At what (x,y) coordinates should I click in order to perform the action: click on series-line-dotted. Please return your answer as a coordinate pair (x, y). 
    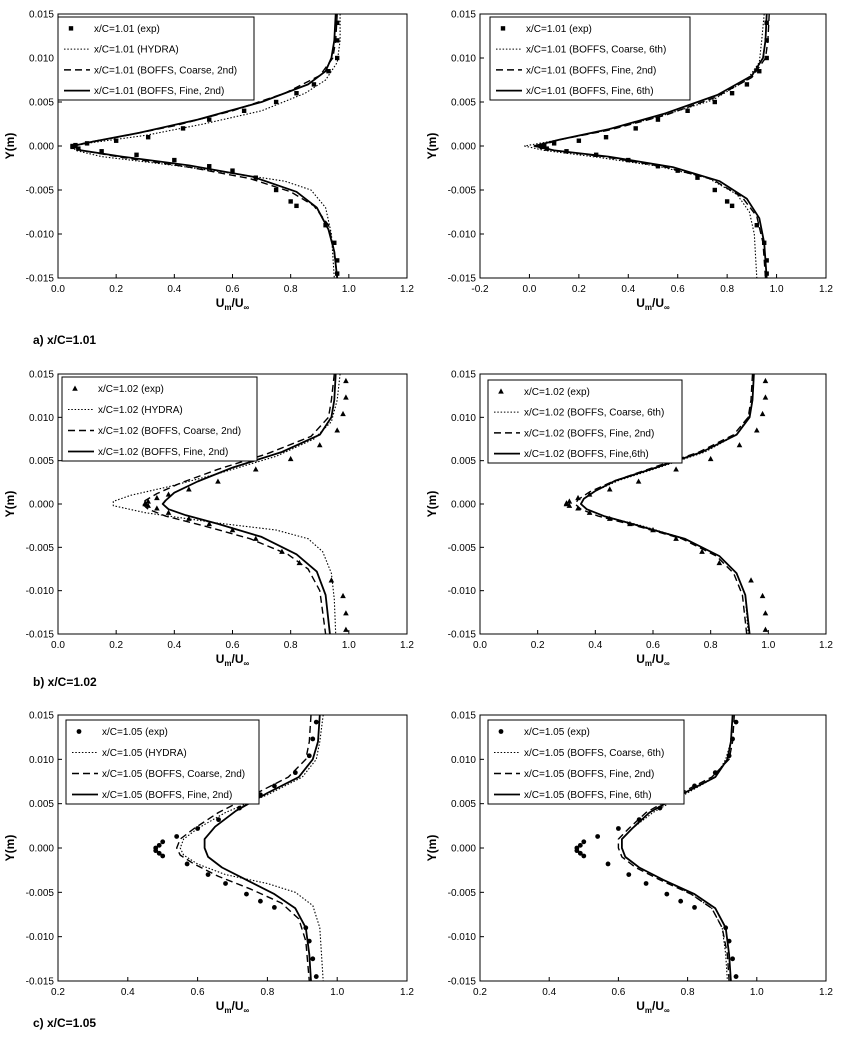
    Looking at the image, I should click on (251, 848).